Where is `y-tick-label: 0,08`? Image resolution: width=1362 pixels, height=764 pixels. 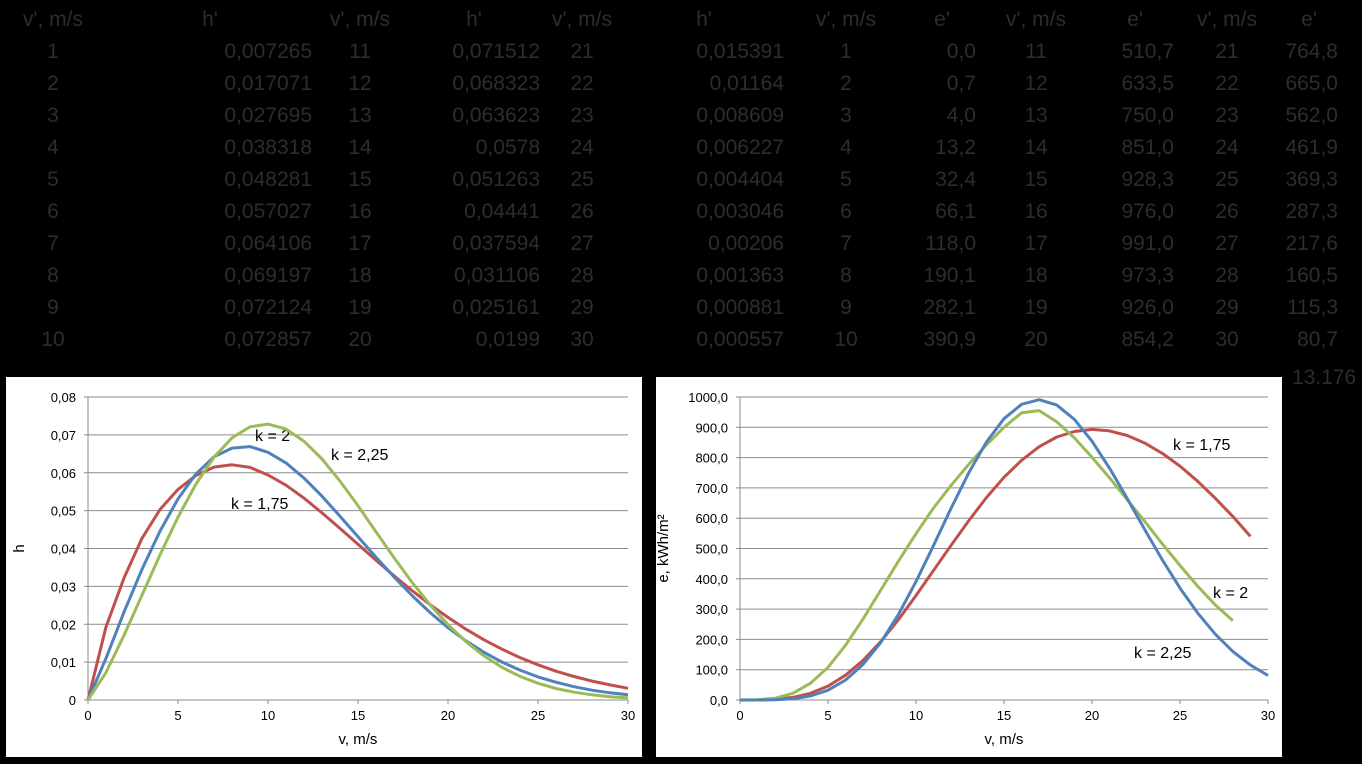 y-tick-label: 0,08 is located at coordinates (63, 397).